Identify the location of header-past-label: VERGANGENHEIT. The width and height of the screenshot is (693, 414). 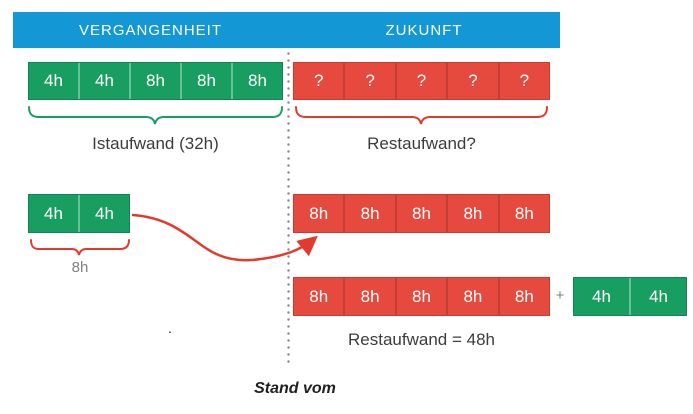
(150, 30).